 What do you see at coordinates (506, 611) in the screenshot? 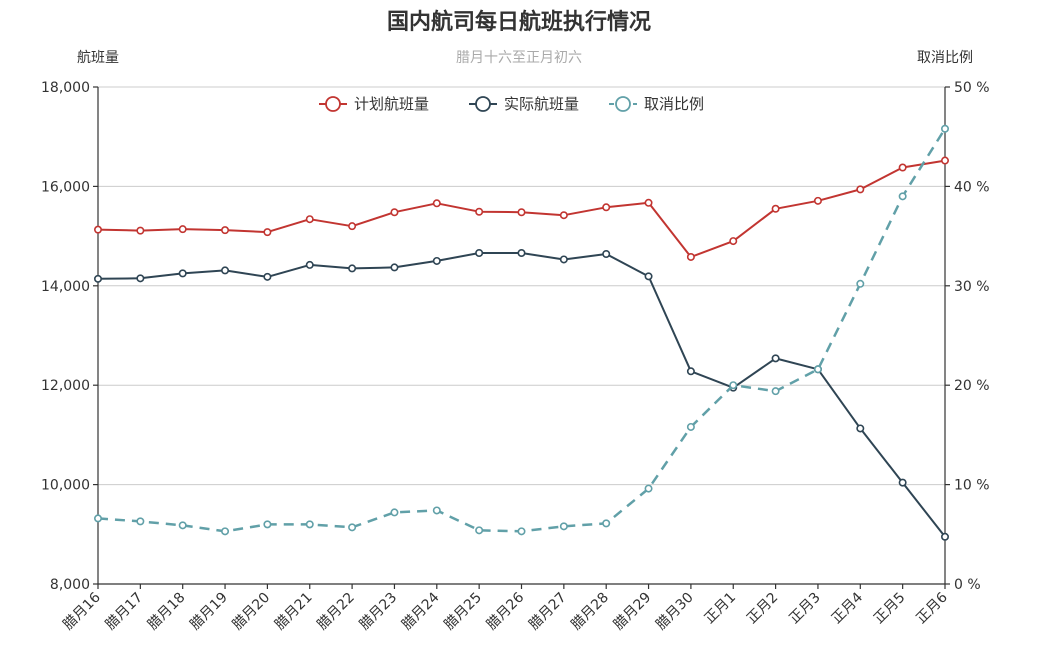
I see `x-tick-label: 腊月26` at bounding box center [506, 611].